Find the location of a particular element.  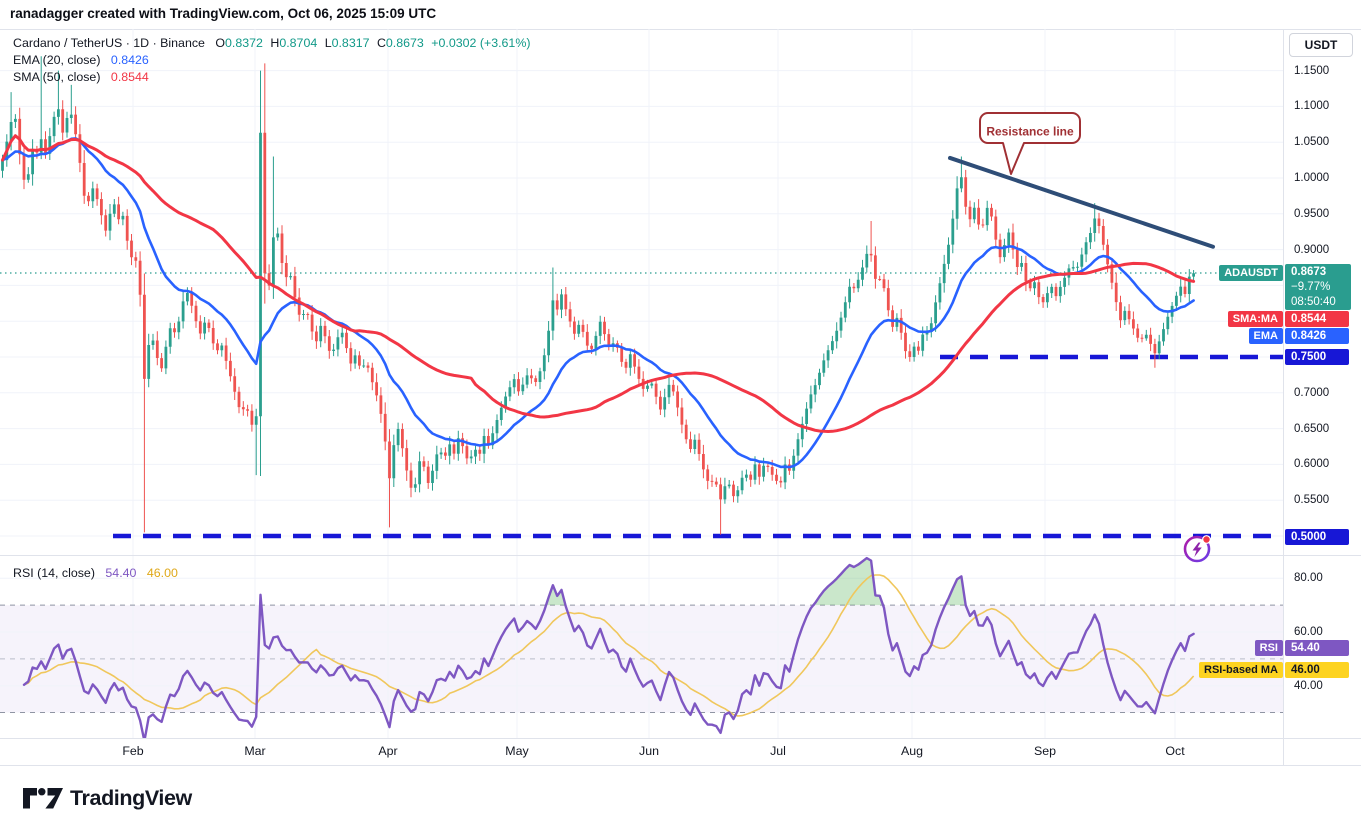

price-tick-0.5500: 0.5500 is located at coordinates (1312, 500).